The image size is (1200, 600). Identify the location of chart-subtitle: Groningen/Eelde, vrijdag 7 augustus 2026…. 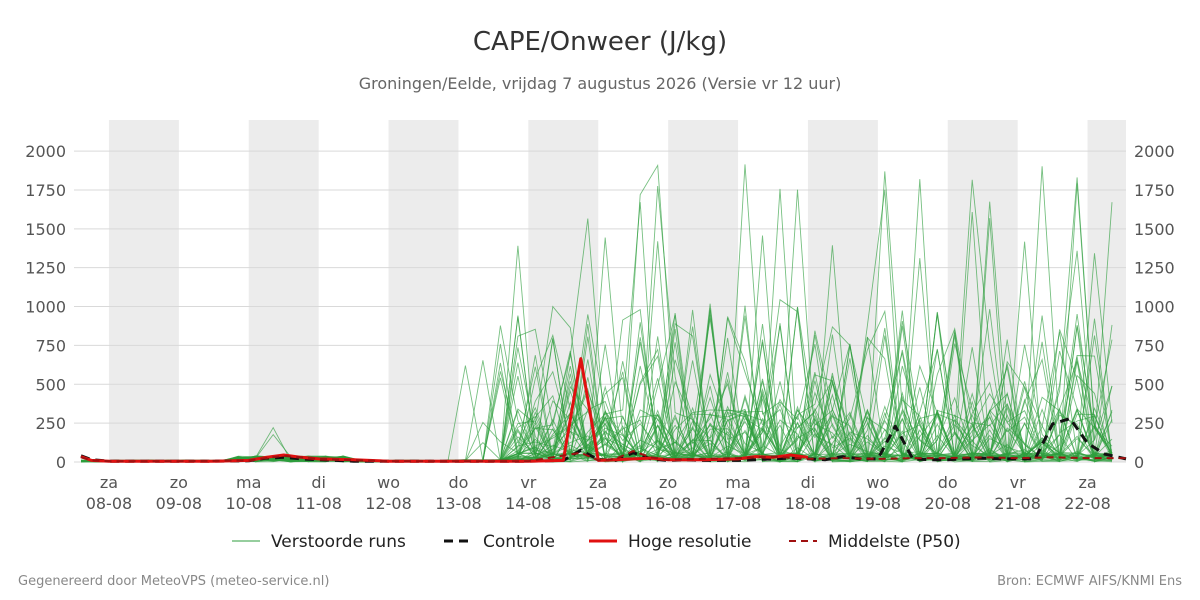
(600, 83).